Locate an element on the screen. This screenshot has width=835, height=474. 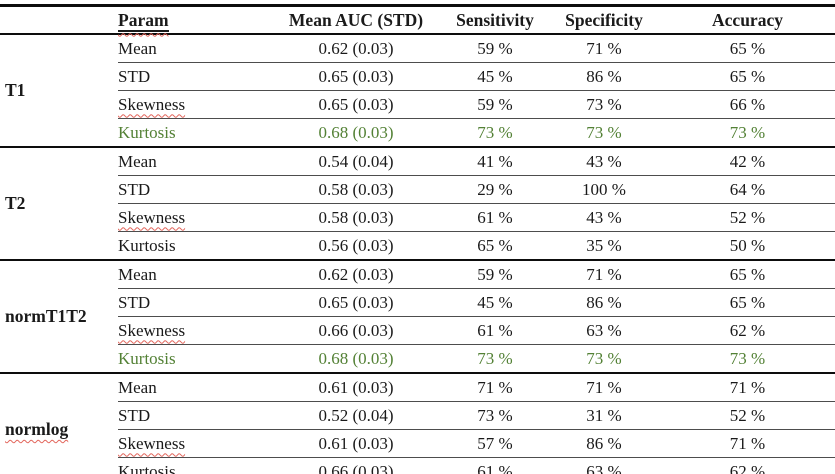
auc-cell: 0.68 (0.03) is located at coordinates (356, 359).